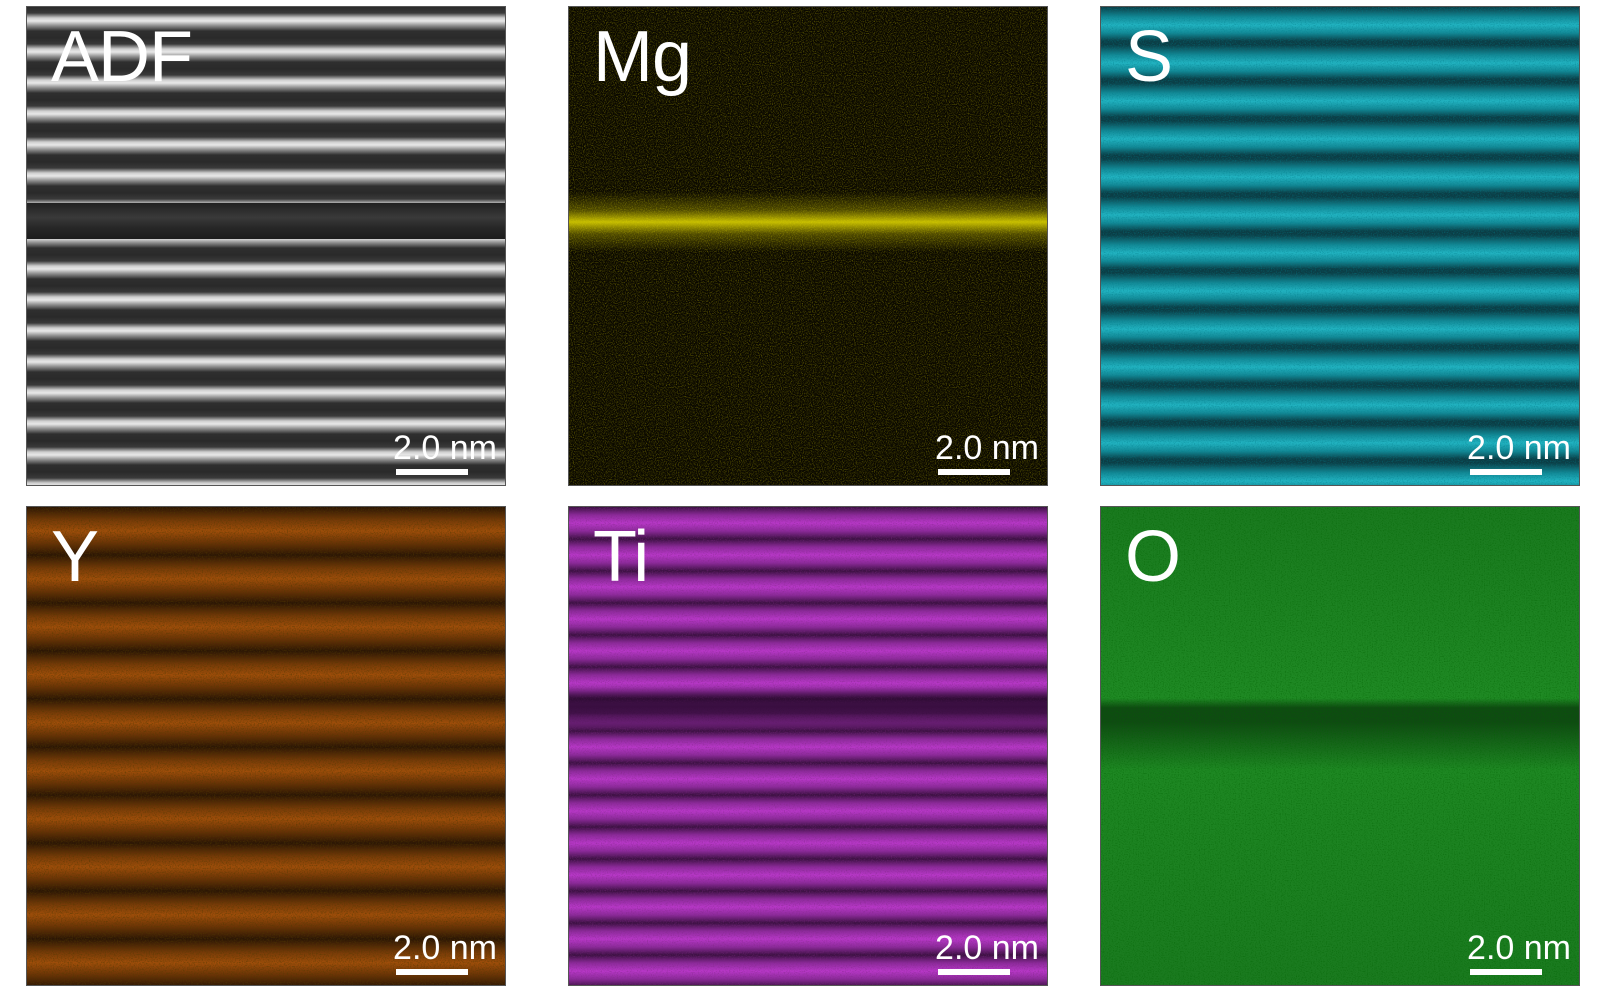  Describe the element at coordinates (808, 709) in the screenshot. I see `ti-interface-band` at that location.